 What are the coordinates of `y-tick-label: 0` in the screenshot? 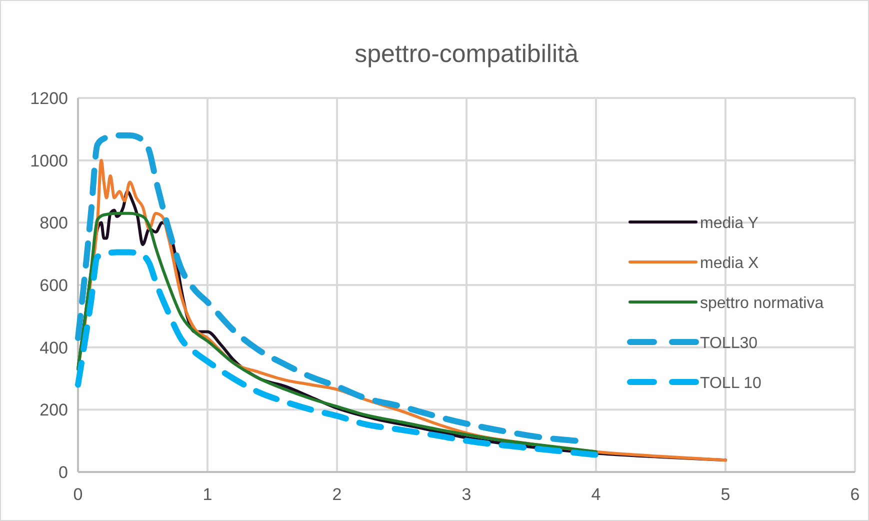 It's located at (63, 472).